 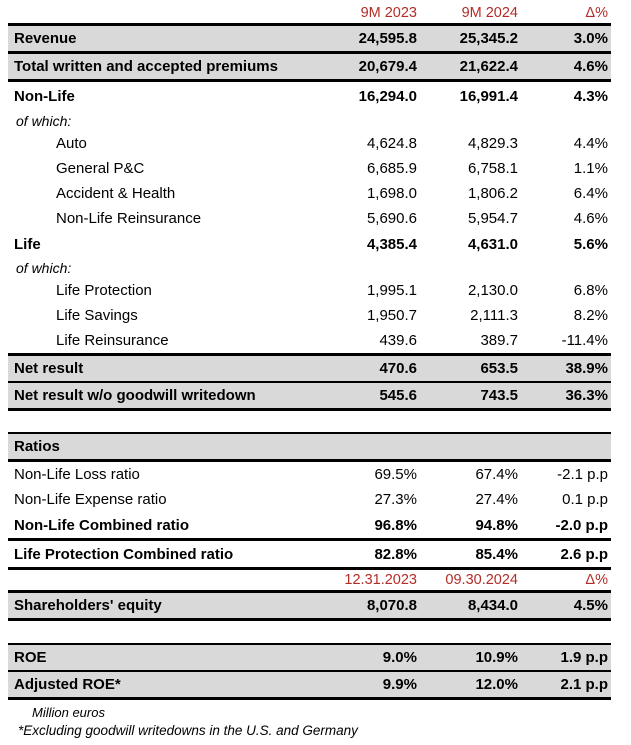 What do you see at coordinates (398, 368) in the screenshot?
I see `value-period-1: 470.6` at bounding box center [398, 368].